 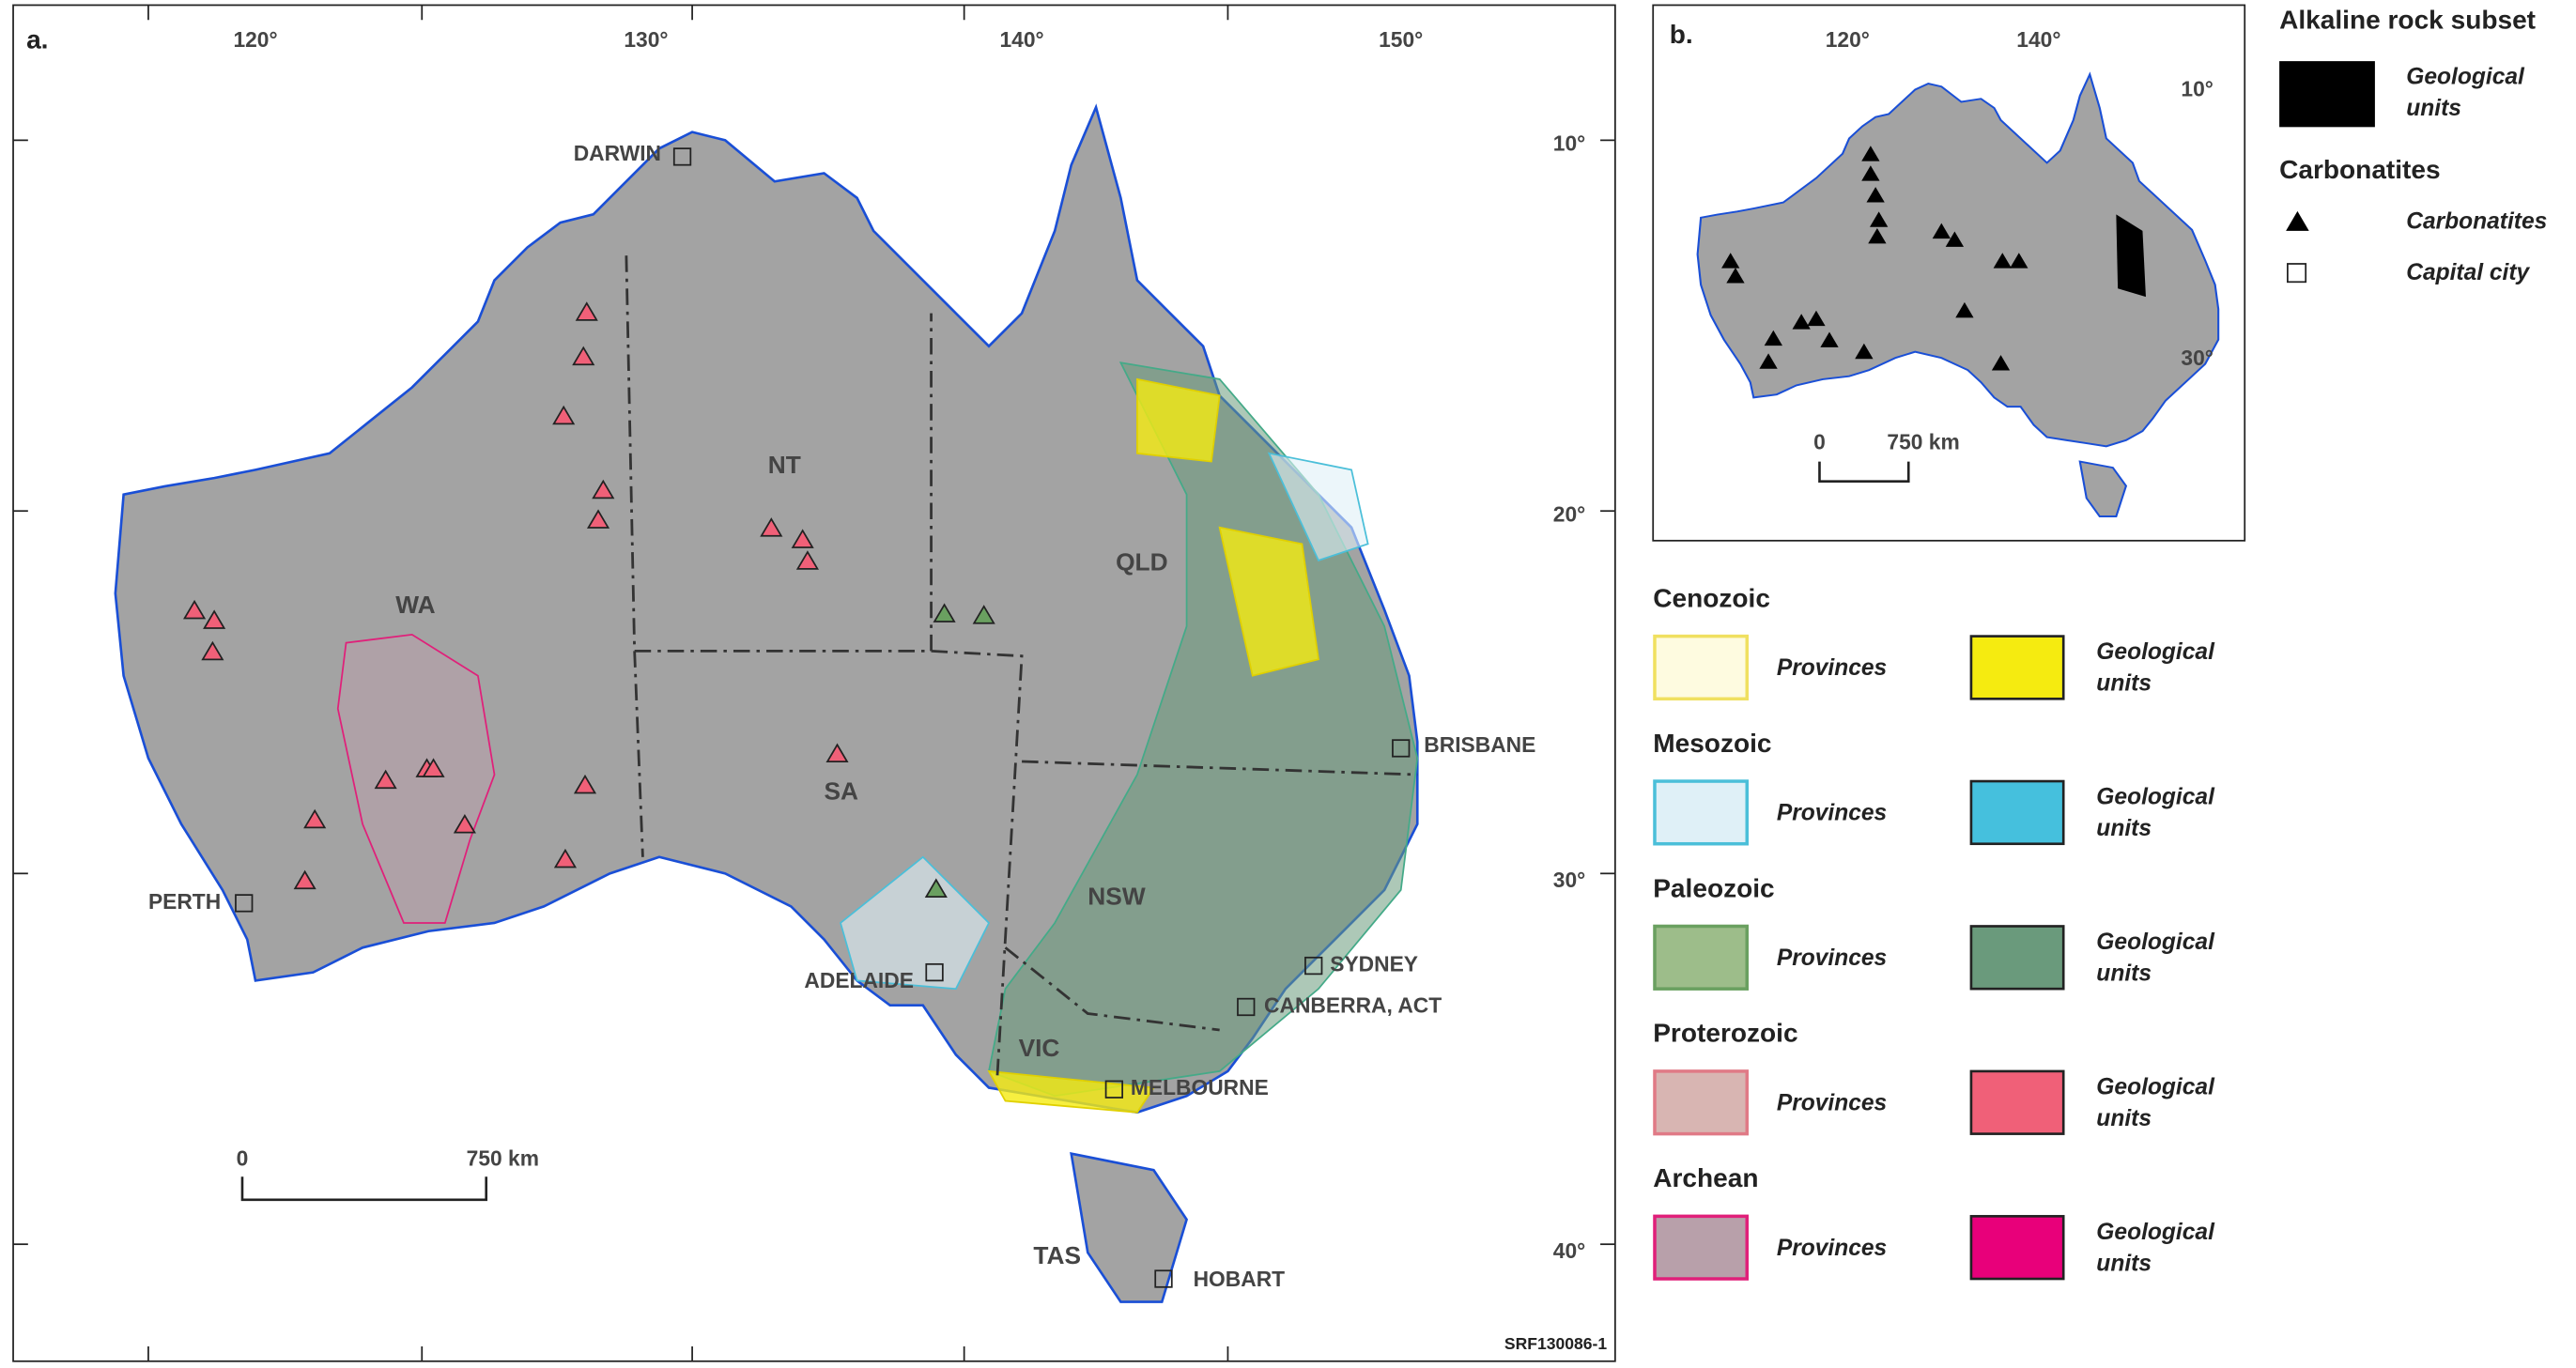 What do you see at coordinates (2360, 169) in the screenshot?
I see `legend-heading: Carbonatites` at bounding box center [2360, 169].